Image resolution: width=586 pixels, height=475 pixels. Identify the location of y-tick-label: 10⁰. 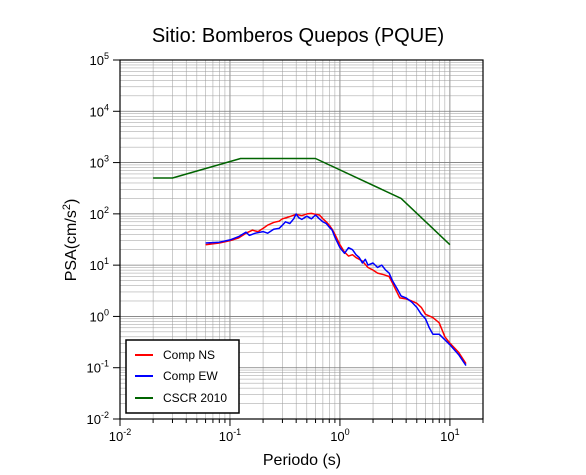
(99, 315).